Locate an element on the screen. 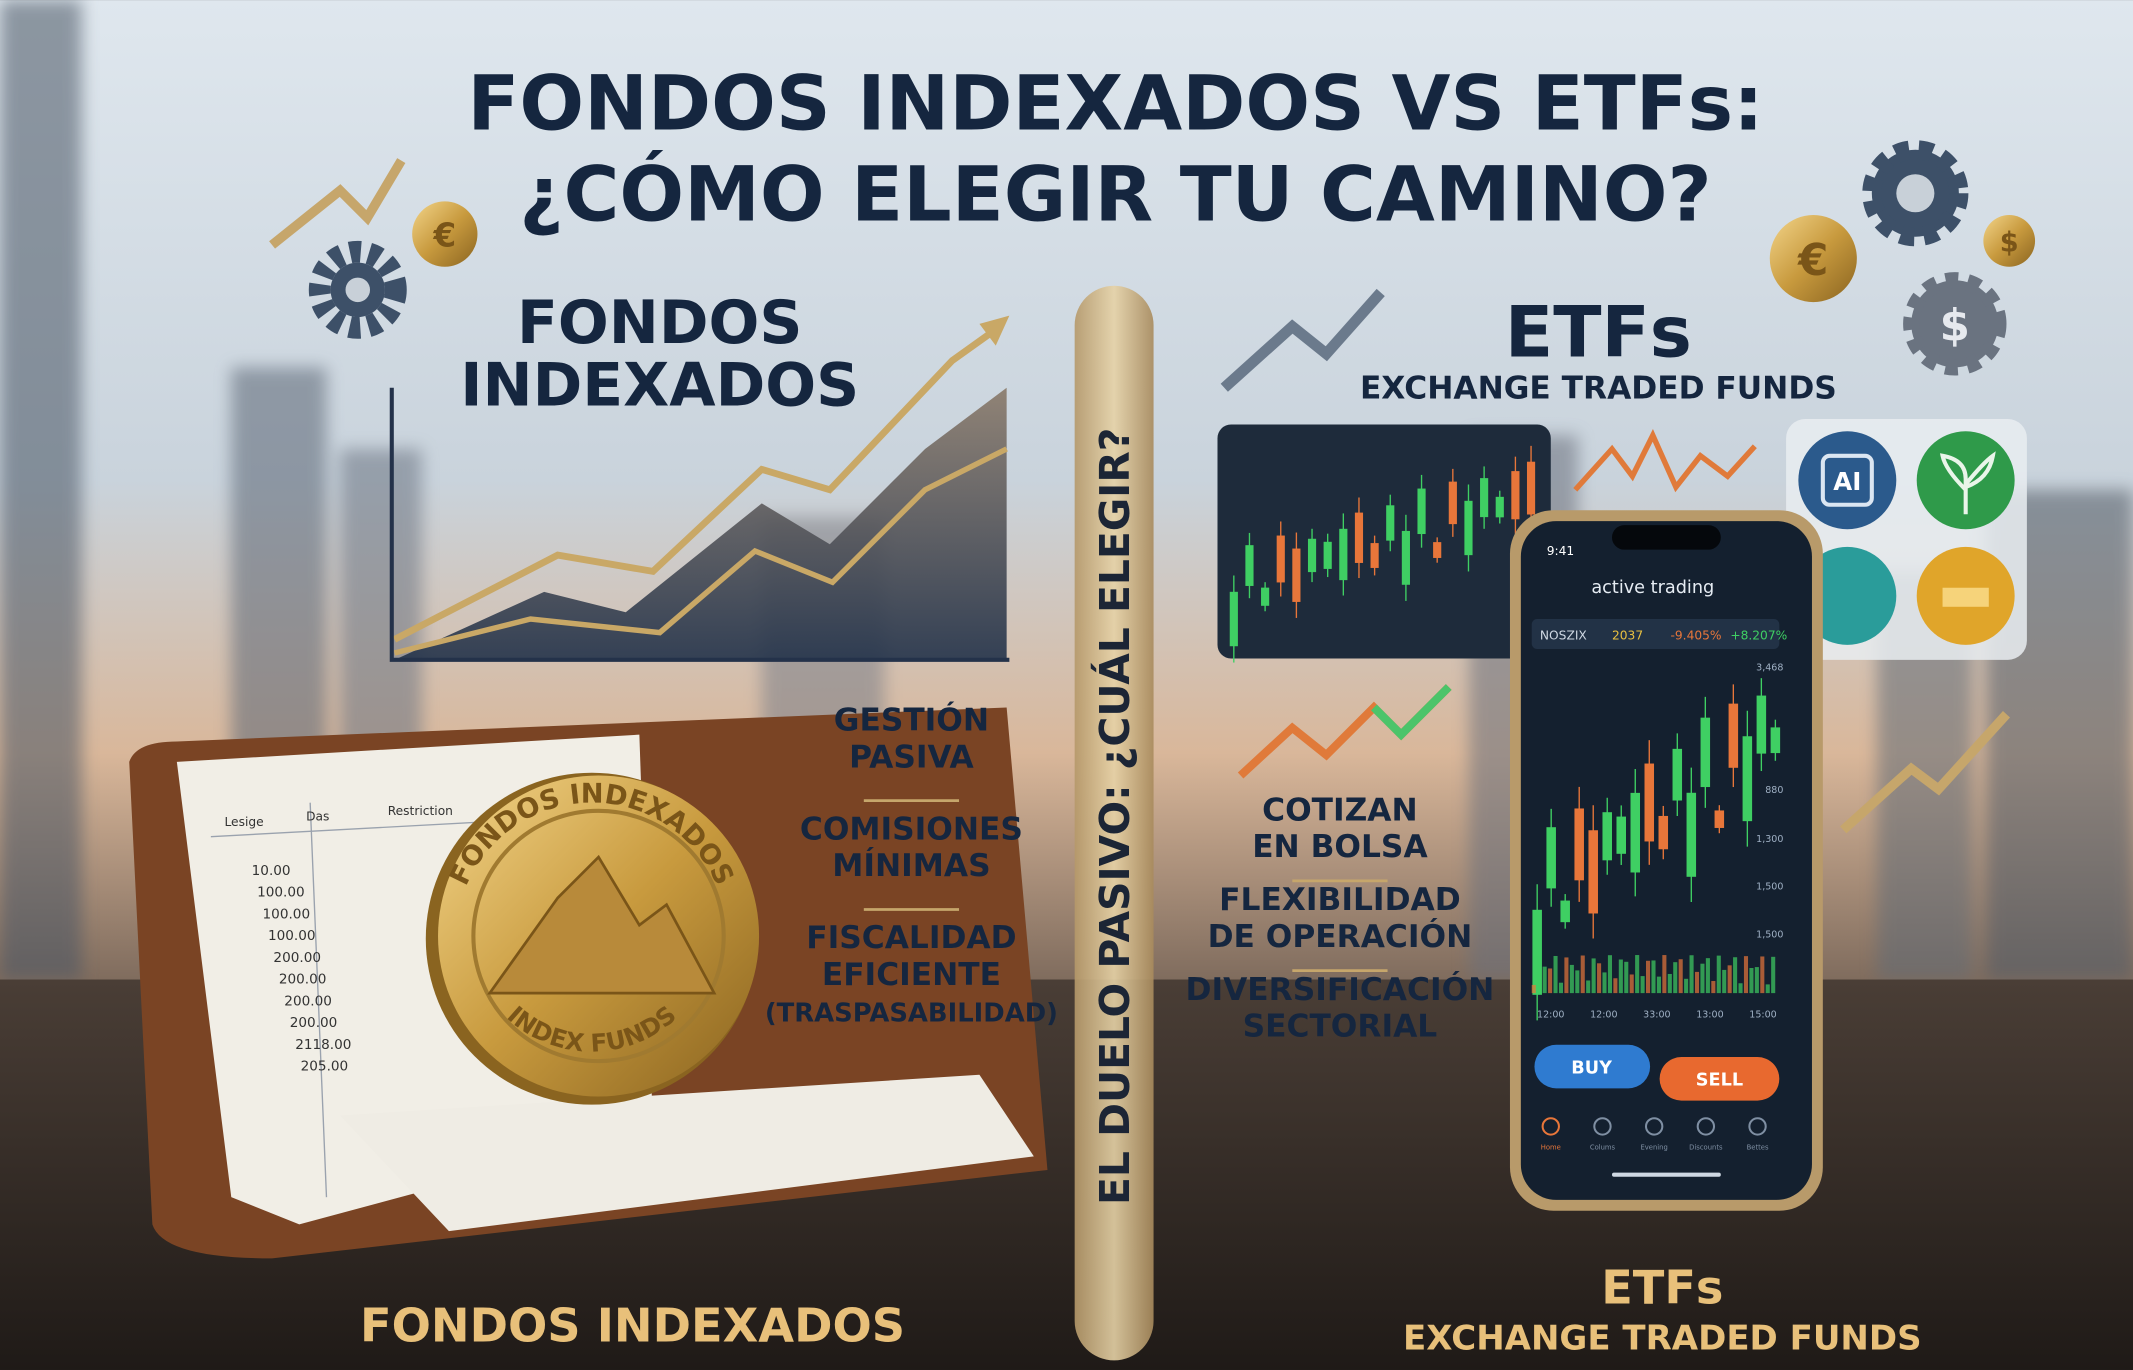  title: FONDOS INDEXADOS VS ETFs: is located at coordinates (1115, 102).